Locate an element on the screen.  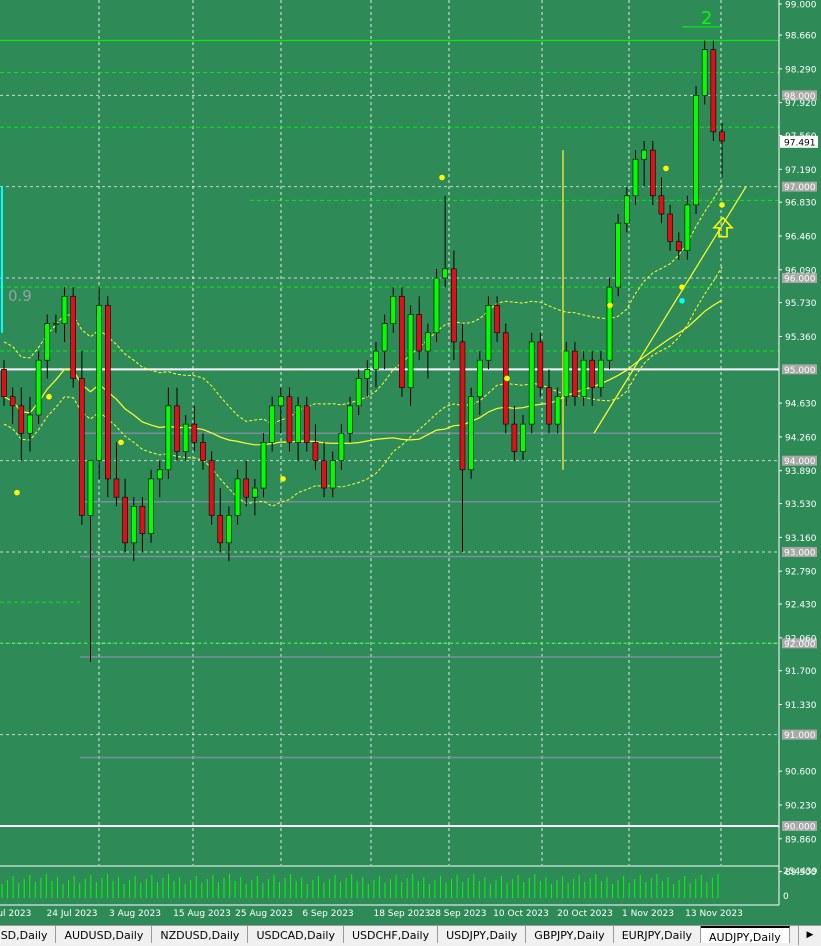
date-tick-label: 3 Aug 2023 is located at coordinates (135, 914).